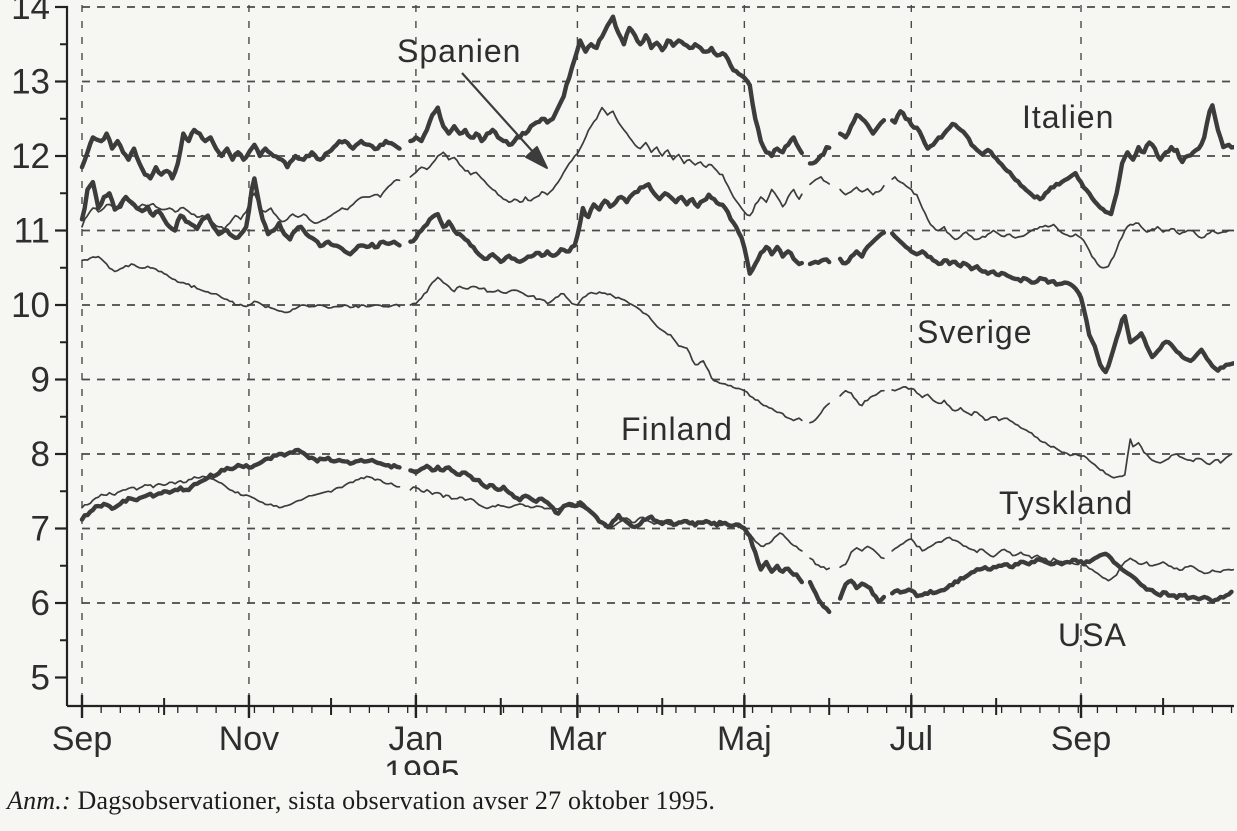 The height and width of the screenshot is (831, 1237). Describe the element at coordinates (744, 739) in the screenshot. I see `x-axis-month-label: Maj` at that location.